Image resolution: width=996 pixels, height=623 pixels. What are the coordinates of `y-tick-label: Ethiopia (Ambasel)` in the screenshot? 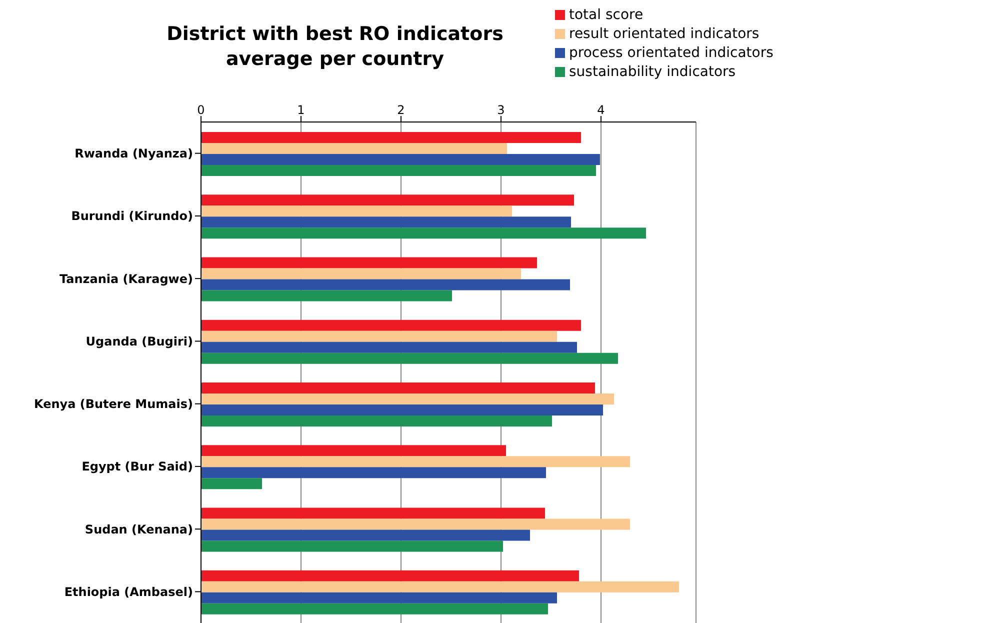 It's located at (128, 591).